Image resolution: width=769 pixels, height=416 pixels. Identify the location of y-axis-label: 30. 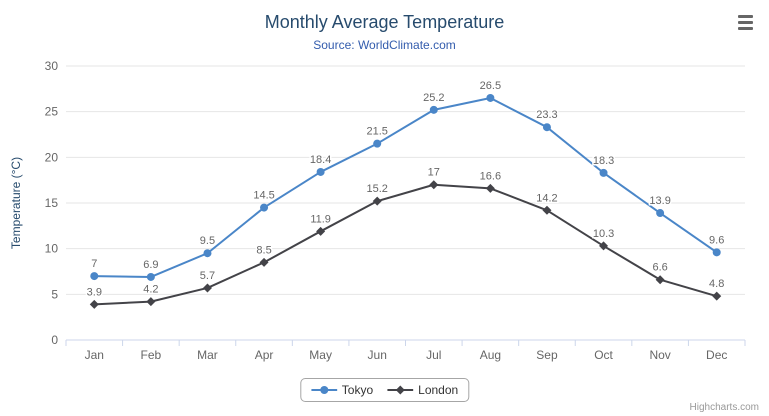
(52, 66).